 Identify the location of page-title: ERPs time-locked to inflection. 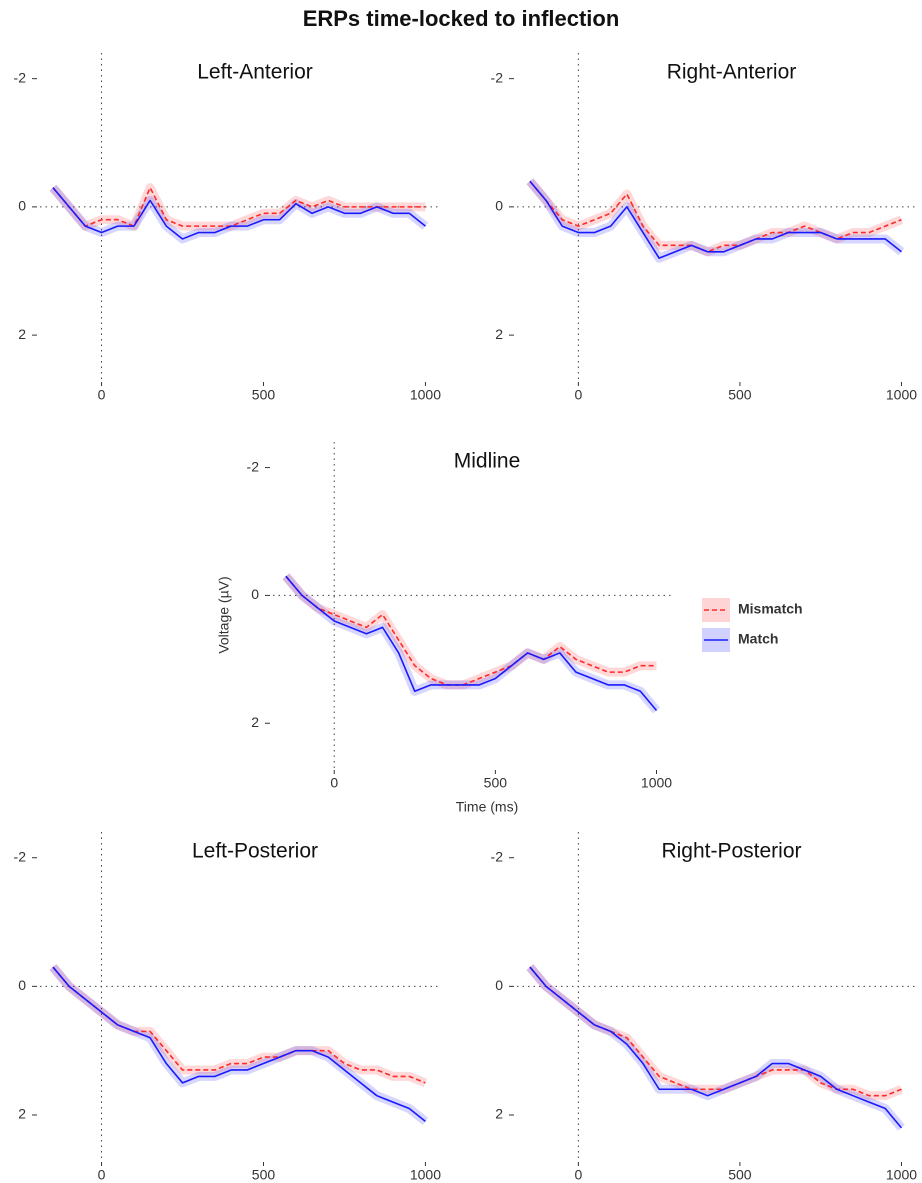
(461, 18).